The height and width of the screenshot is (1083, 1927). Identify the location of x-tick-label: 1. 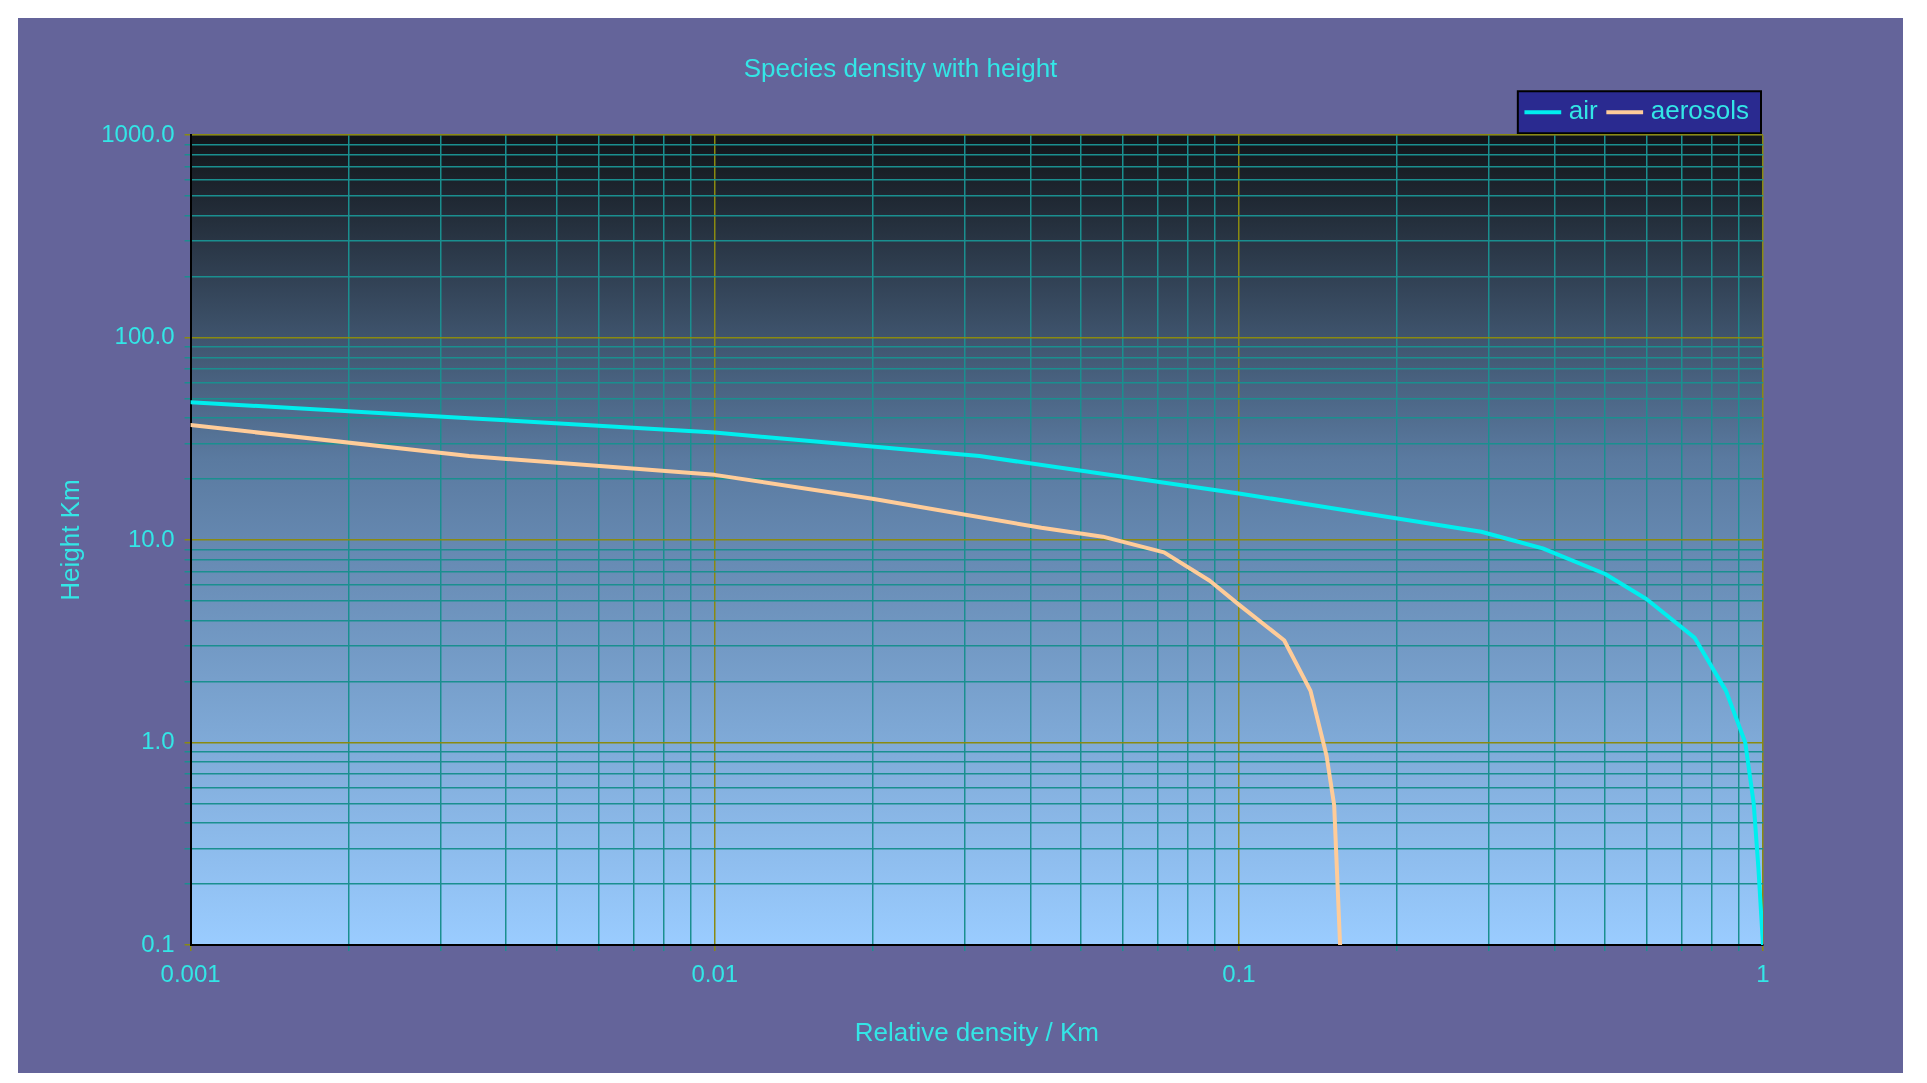
(1763, 974).